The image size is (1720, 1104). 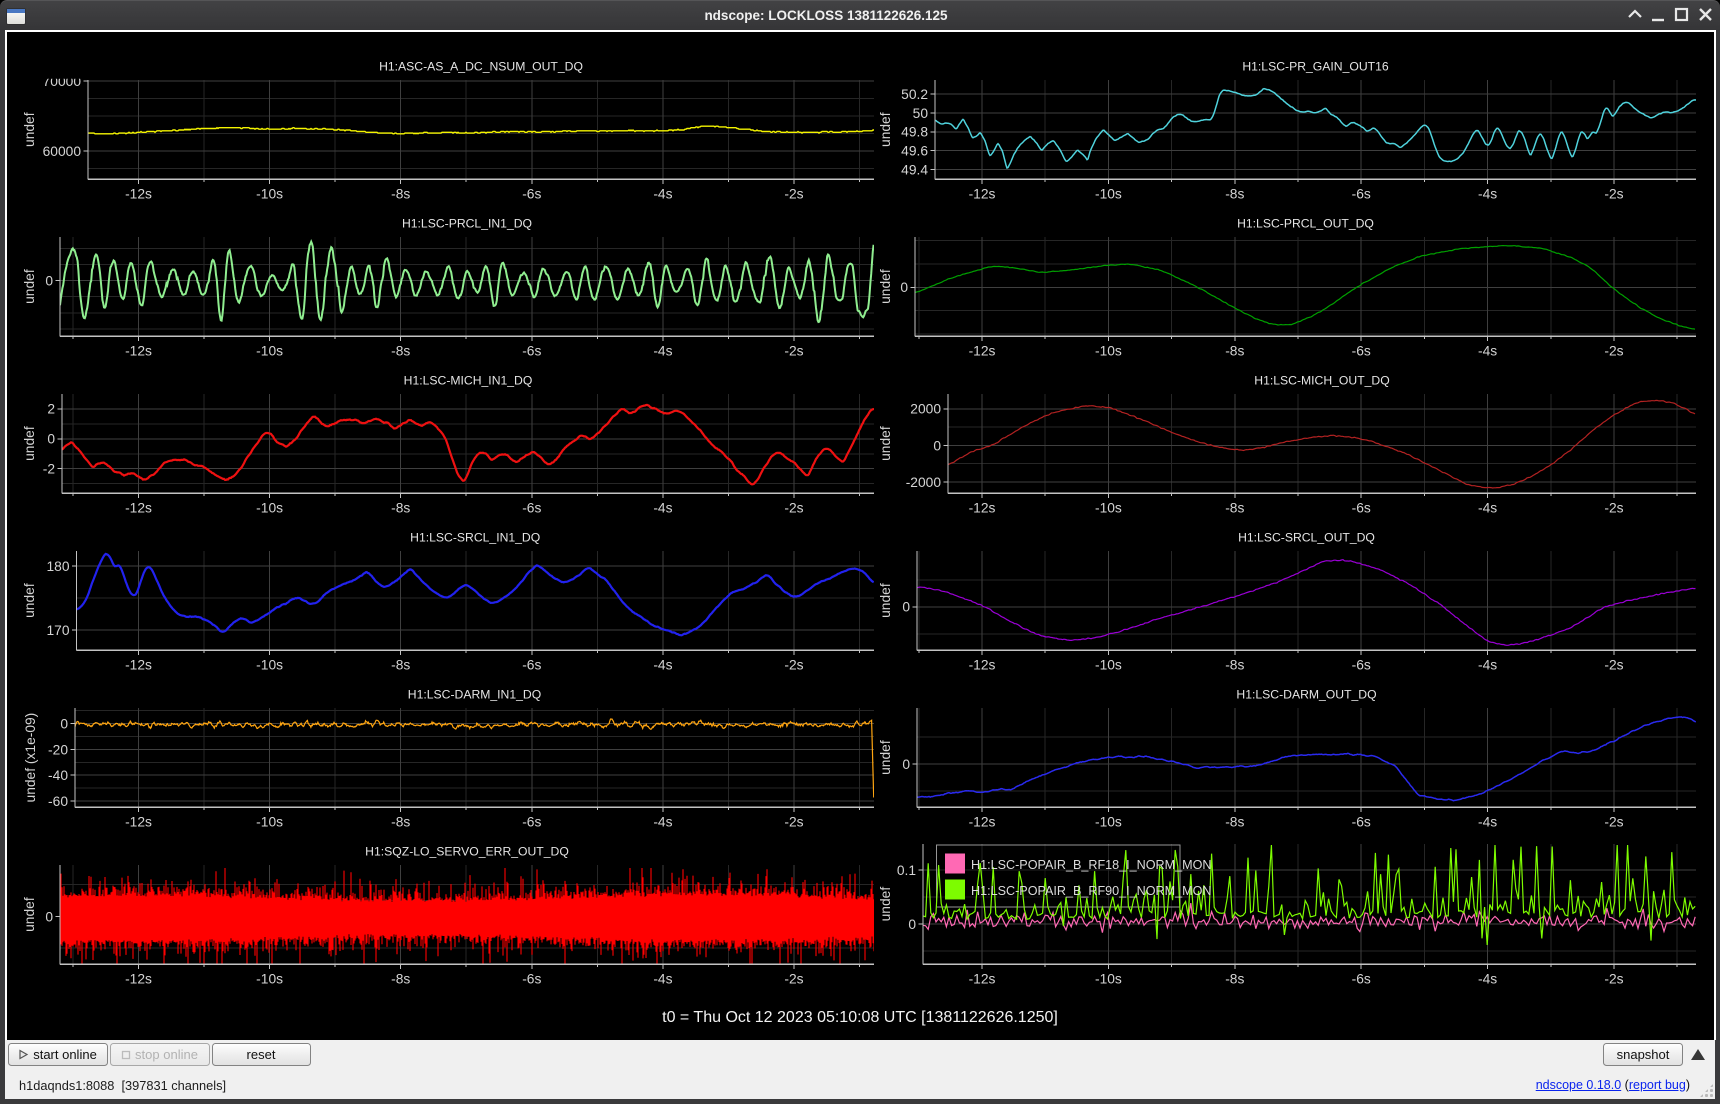 I want to click on svg-text: 49.6, so click(x=914, y=151).